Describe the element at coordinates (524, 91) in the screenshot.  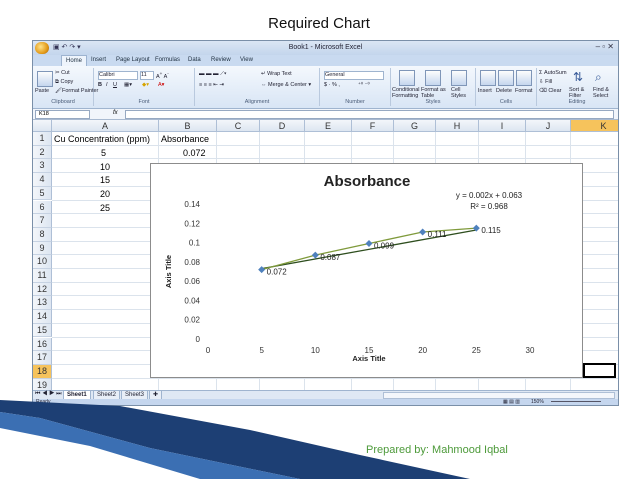
I see `format-button: Format` at that location.